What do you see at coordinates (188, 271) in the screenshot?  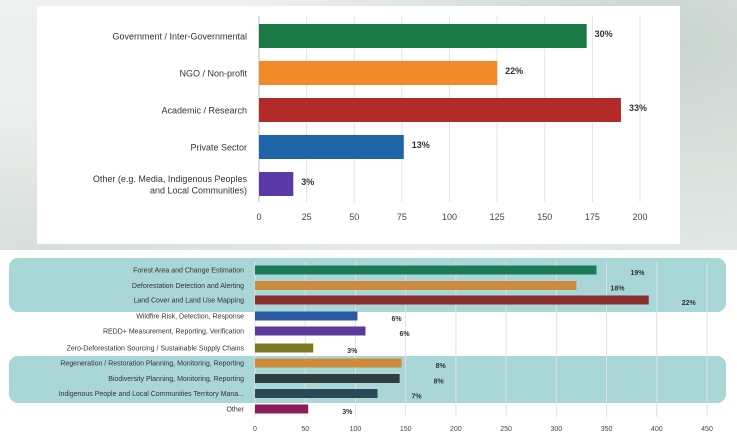 I see `bottom-category-label: Forest Area and Change Estimation` at bounding box center [188, 271].